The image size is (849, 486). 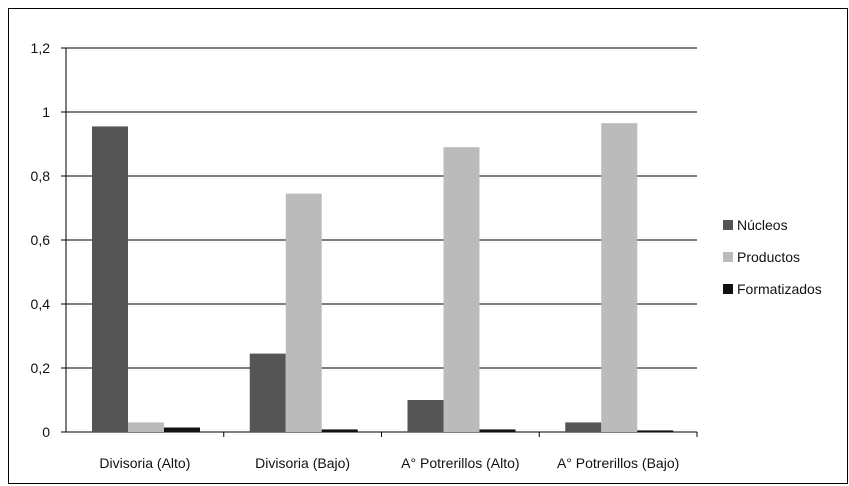 I want to click on legend-label: Núcleos, so click(x=762, y=225).